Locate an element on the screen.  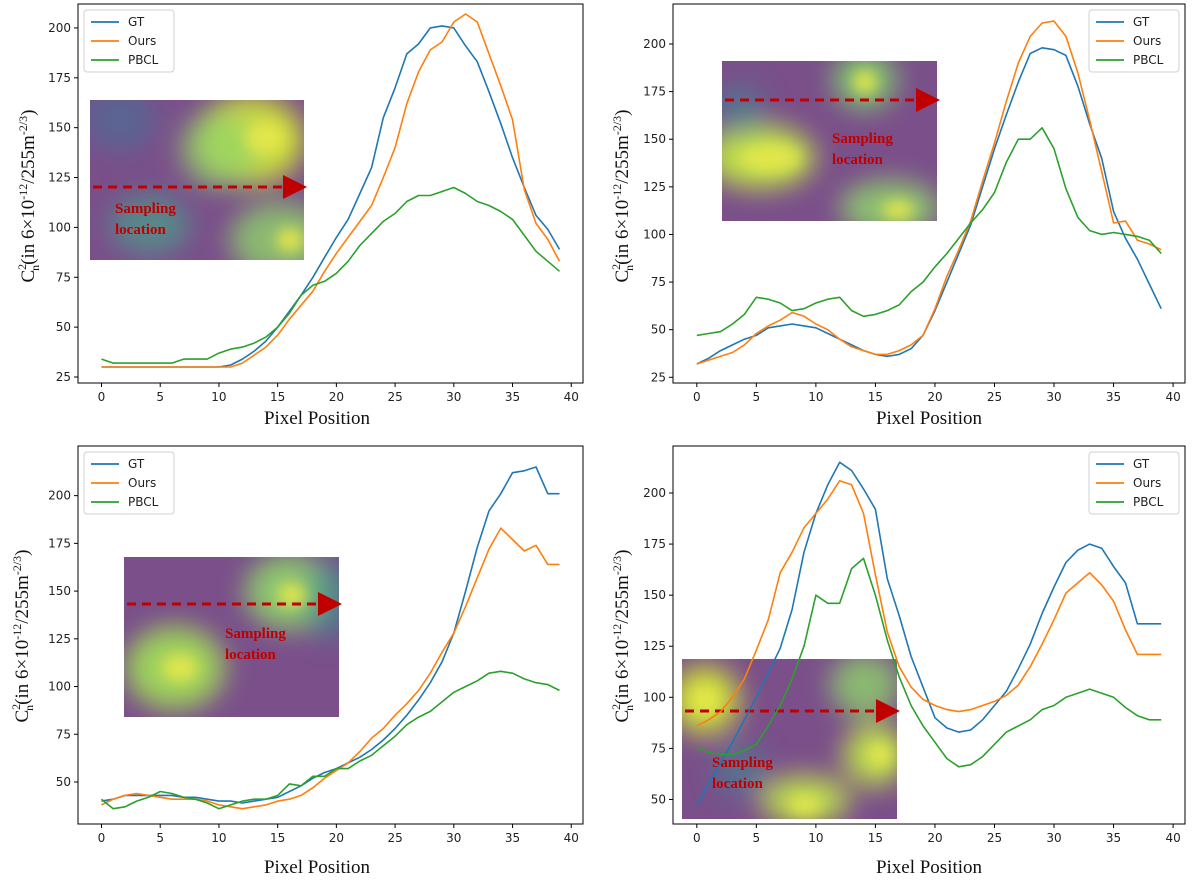
x-tick-label: 35 is located at coordinates (512, 397).